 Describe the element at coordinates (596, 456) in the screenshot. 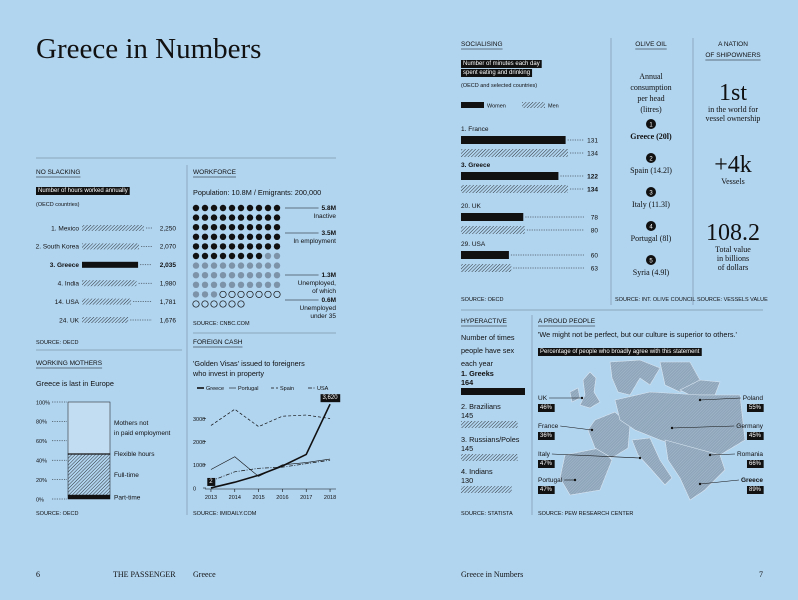

I see `leader` at that location.